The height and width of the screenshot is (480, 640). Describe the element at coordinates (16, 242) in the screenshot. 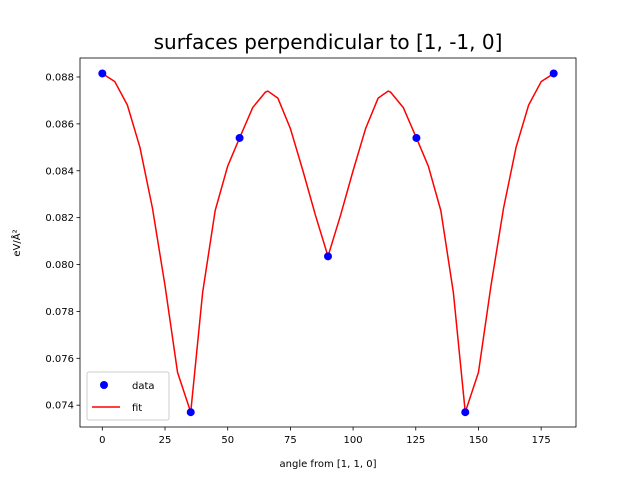

I see `y-axis-title: eV/Å²` at that location.